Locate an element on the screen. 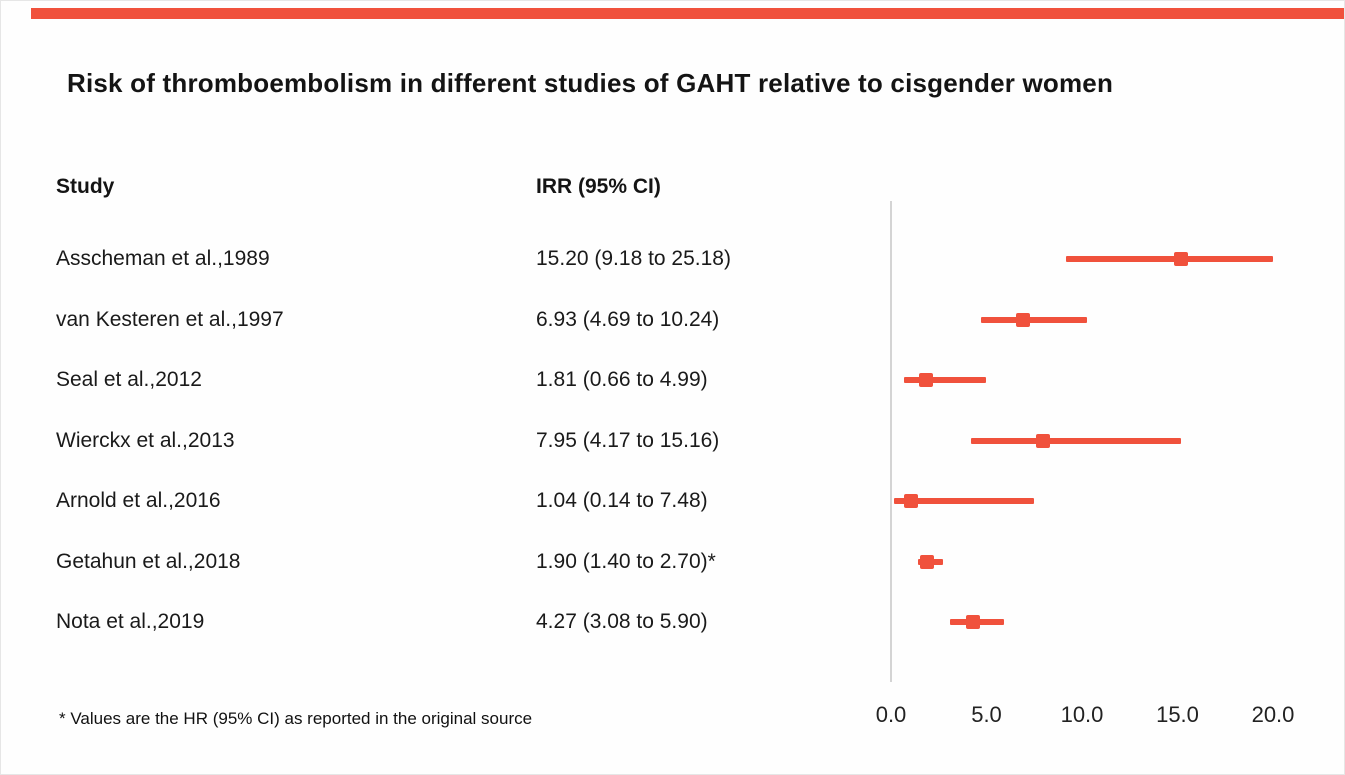  study-column-header: Study is located at coordinates (85, 186).